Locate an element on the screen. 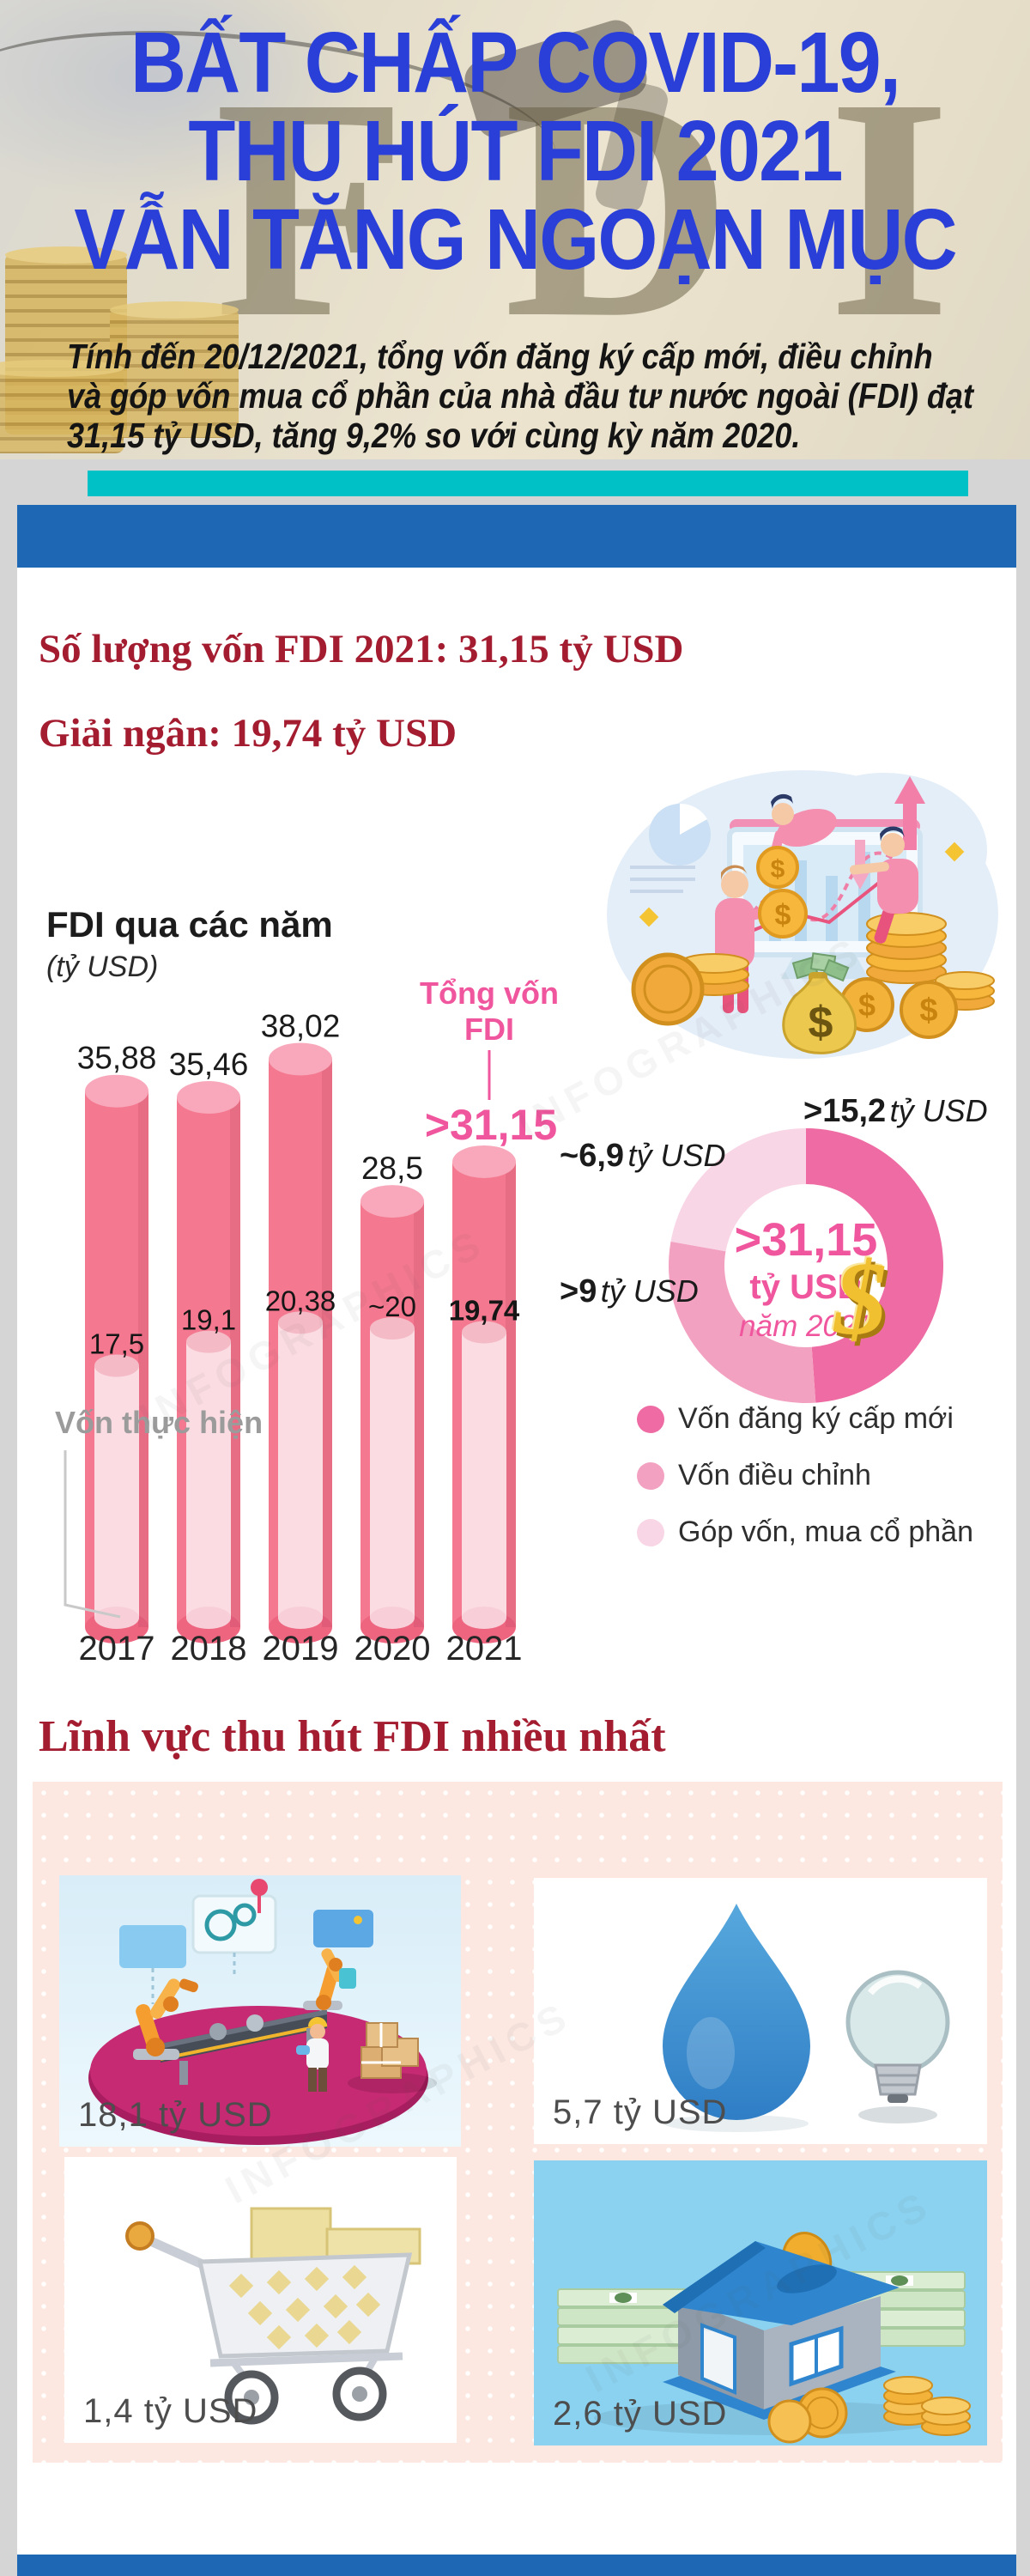  fdi-2021-structure-donut-chart is located at coordinates (806, 1265).